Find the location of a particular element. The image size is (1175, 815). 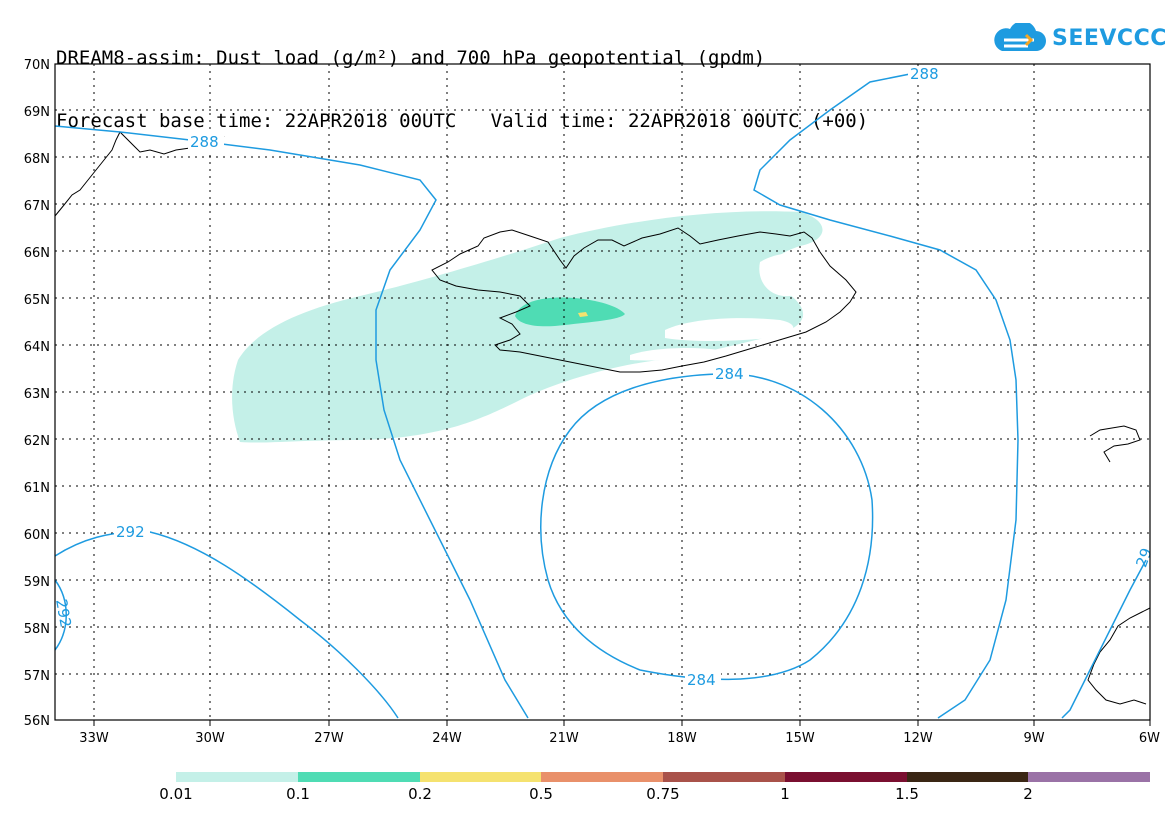

contour-label-288-nw: 288 is located at coordinates (204, 142).